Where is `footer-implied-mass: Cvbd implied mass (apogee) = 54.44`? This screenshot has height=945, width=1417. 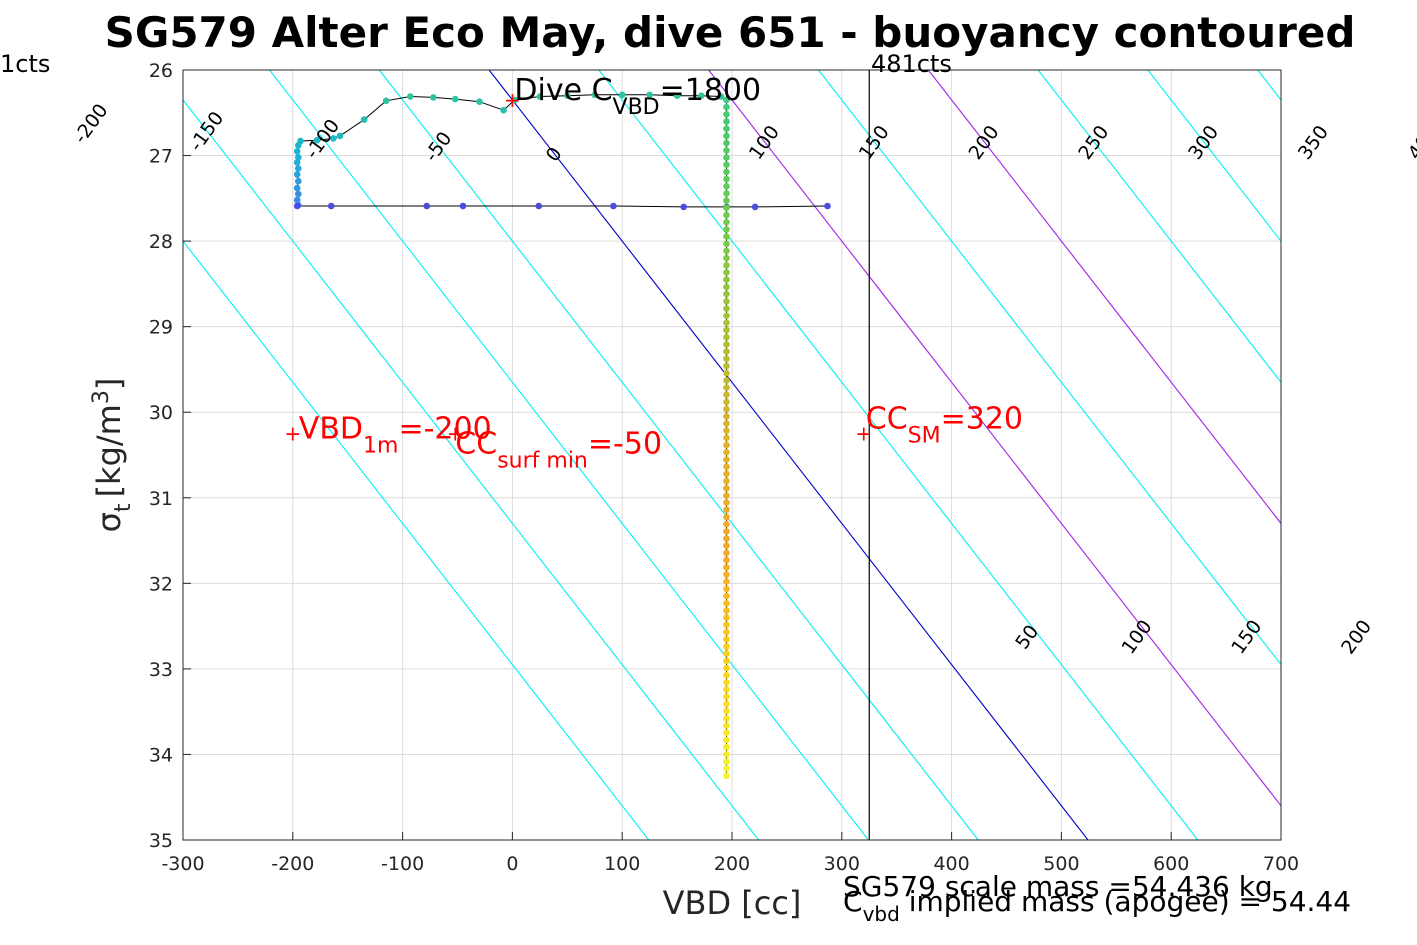
footer-implied-mass: Cvbd implied mass (apogee) = 54.44 is located at coordinates (1097, 905).